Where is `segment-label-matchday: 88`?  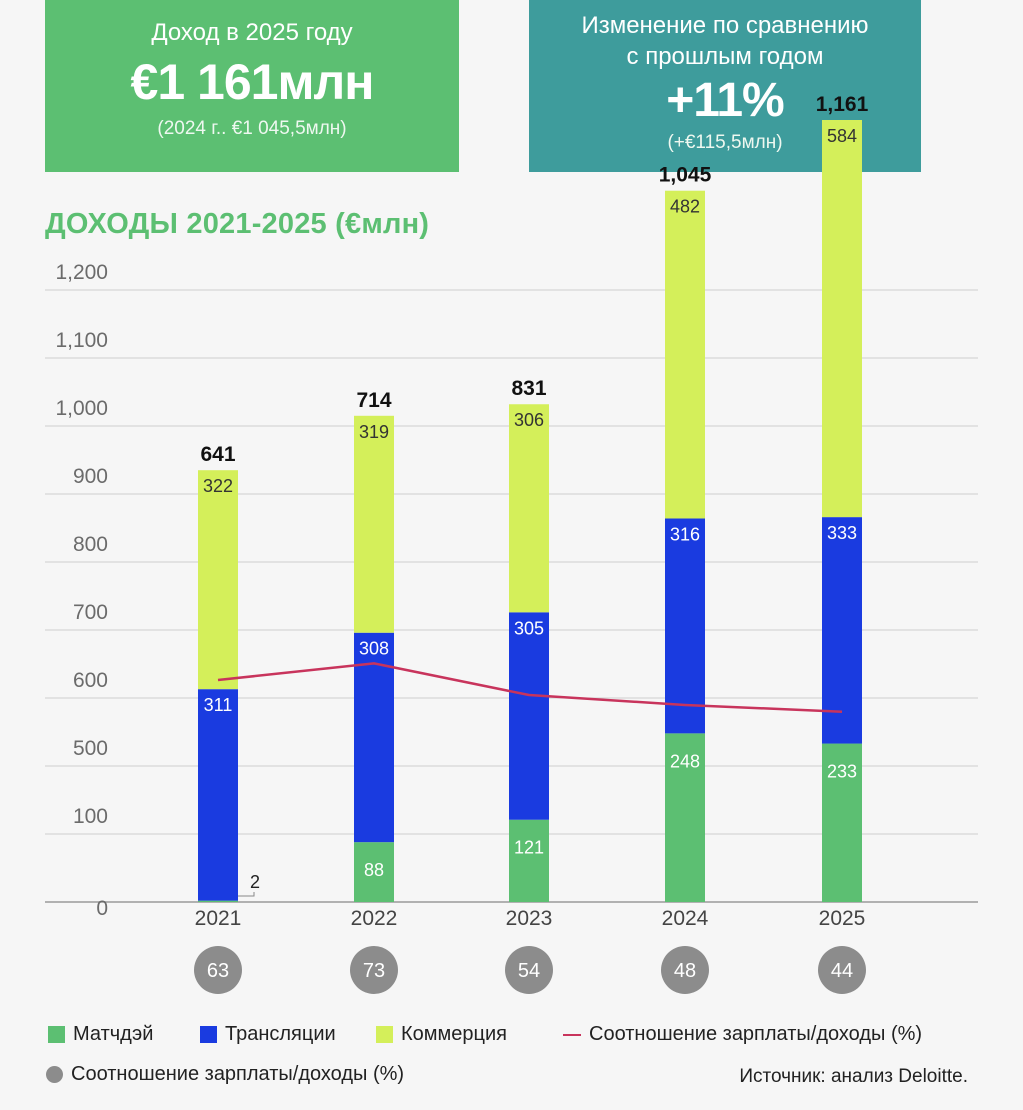 segment-label-matchday: 88 is located at coordinates (374, 870).